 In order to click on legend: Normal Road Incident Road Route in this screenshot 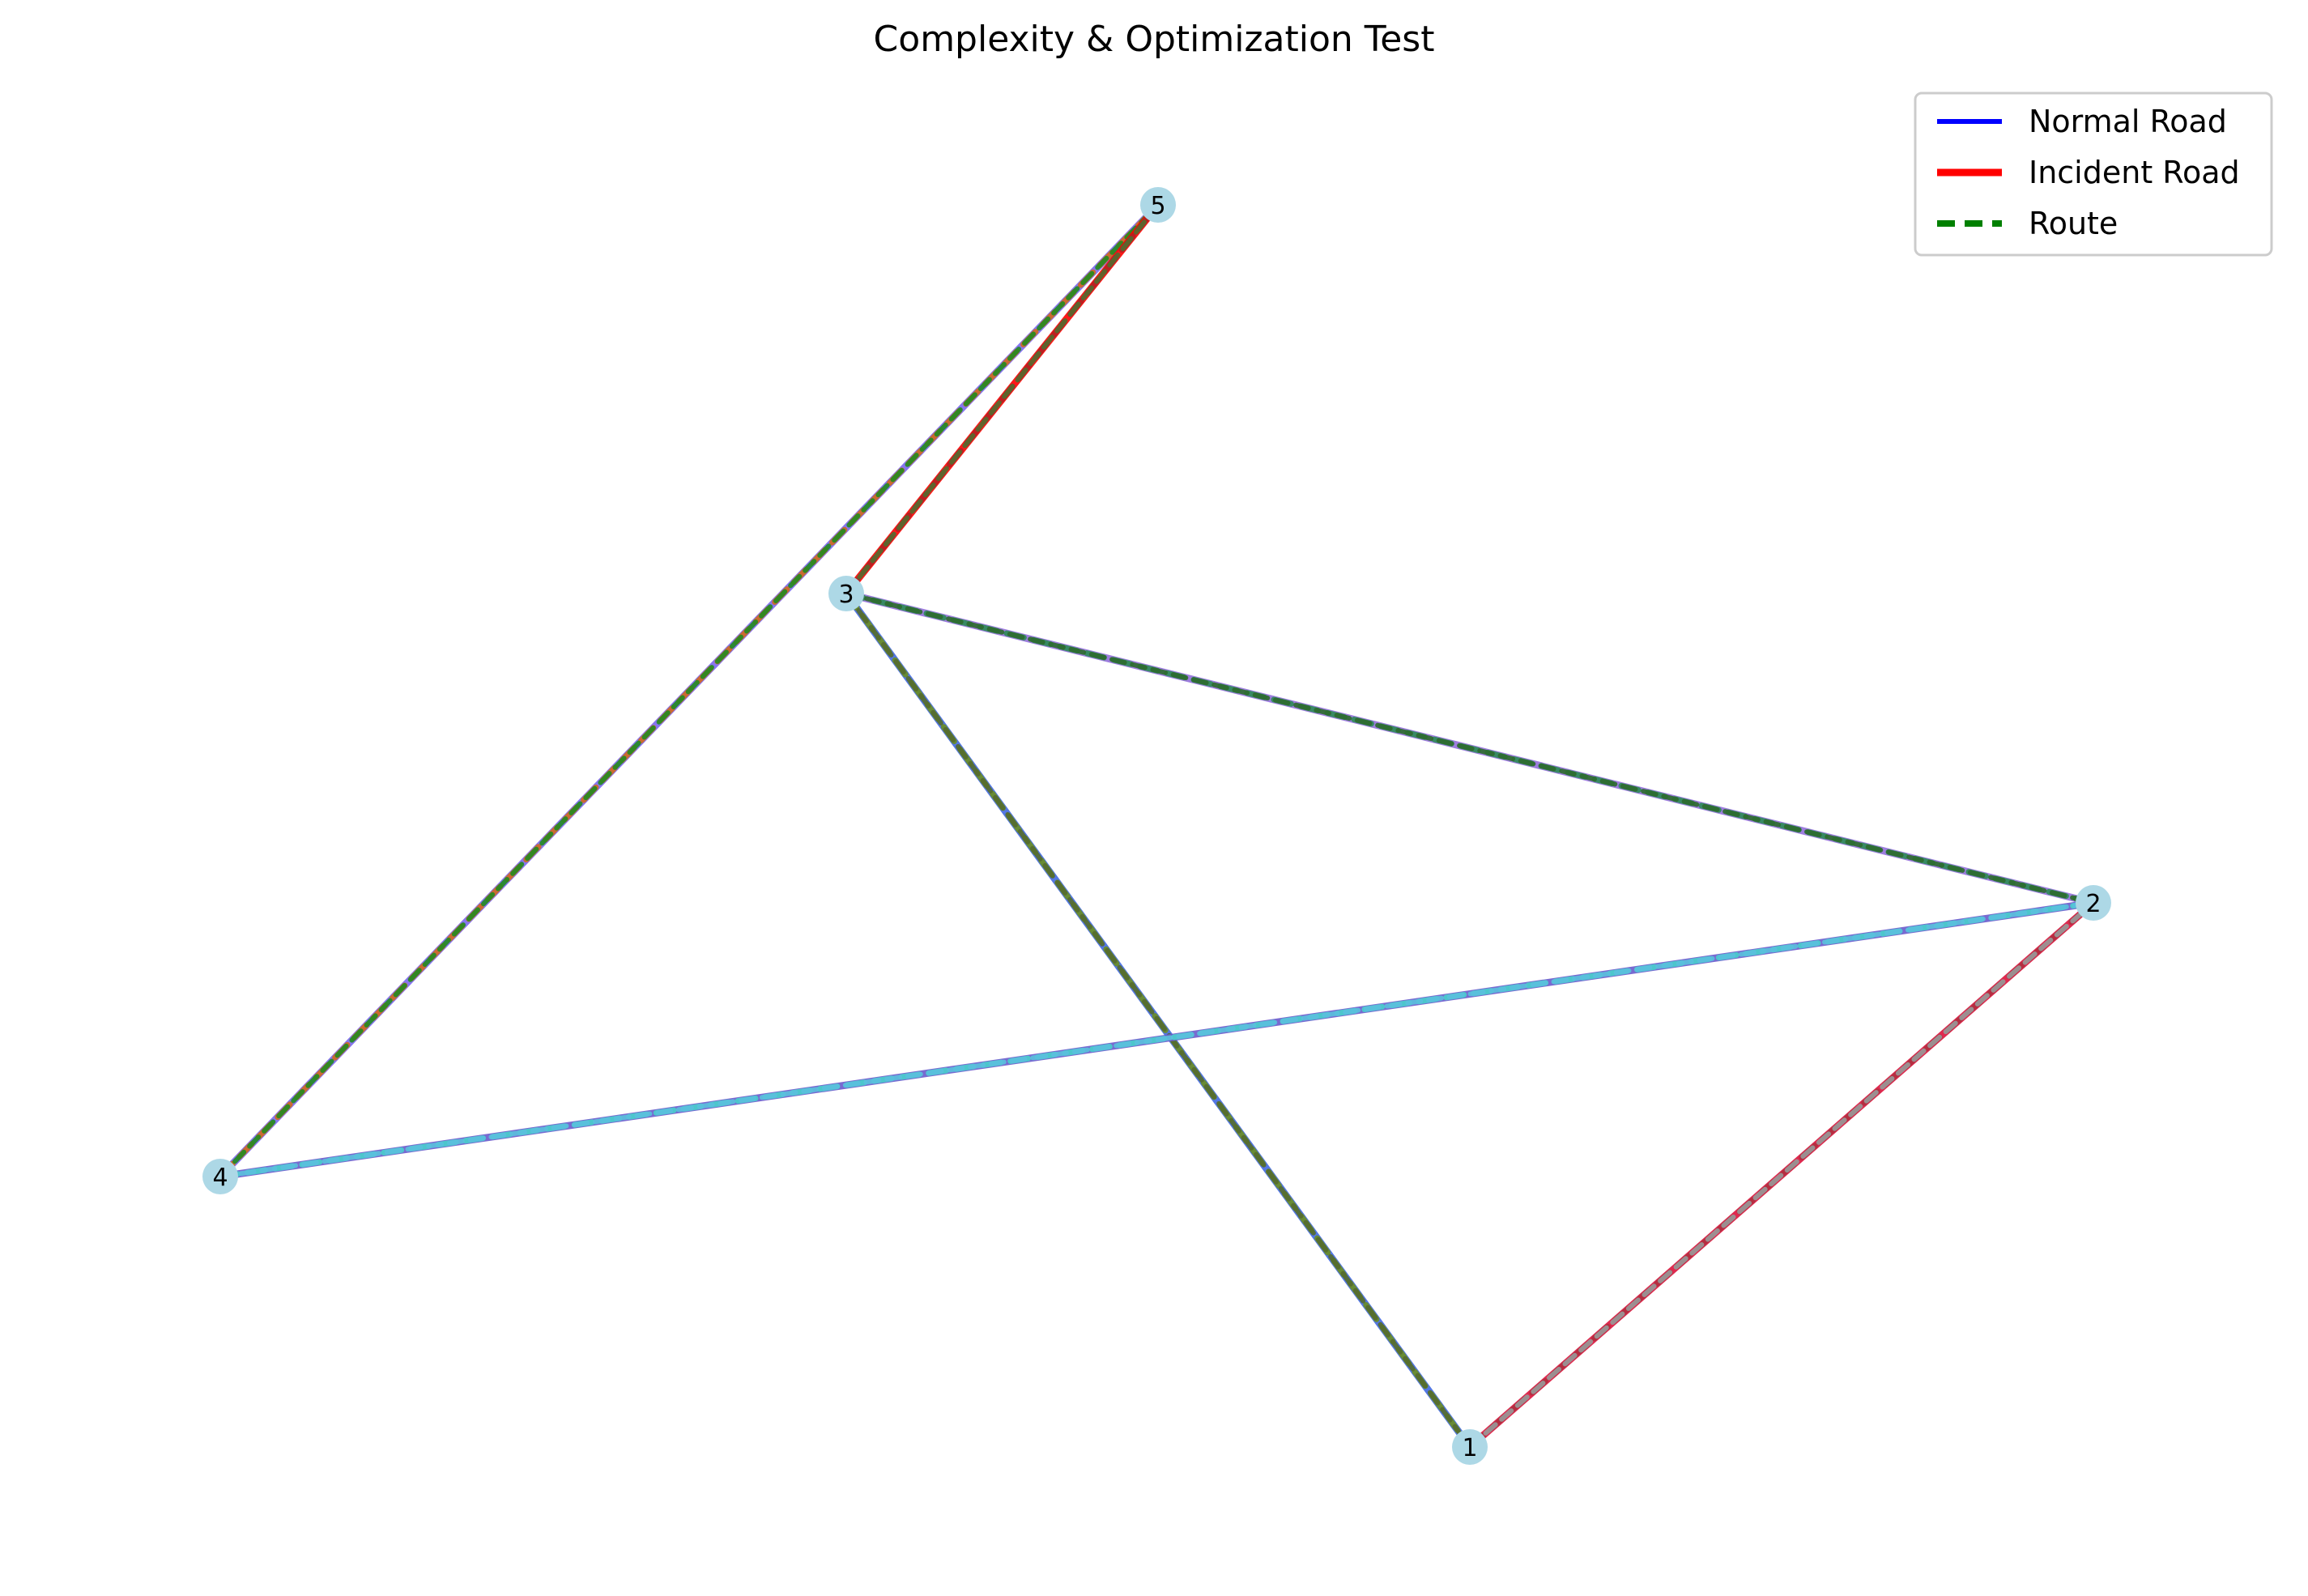, I will do `click(2093, 174)`.